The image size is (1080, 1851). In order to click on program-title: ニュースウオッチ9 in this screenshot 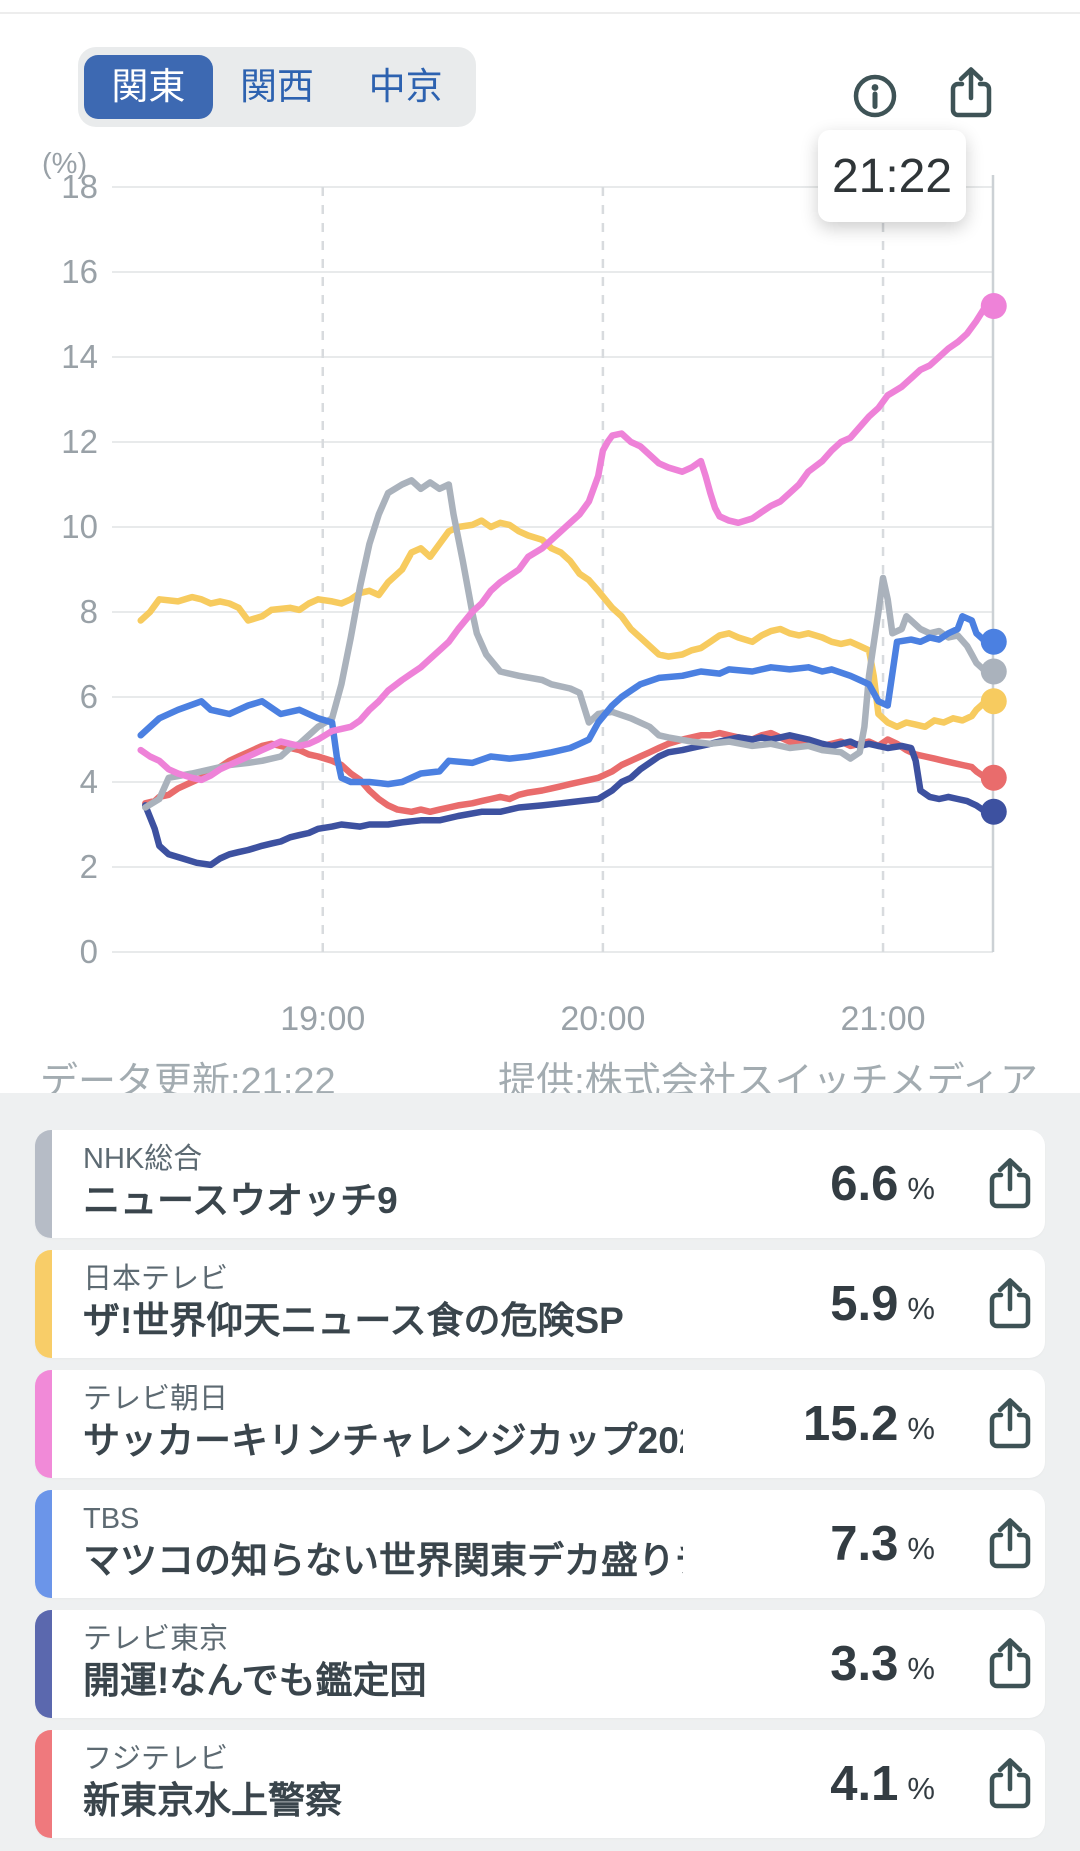, I will do `click(240, 1200)`.